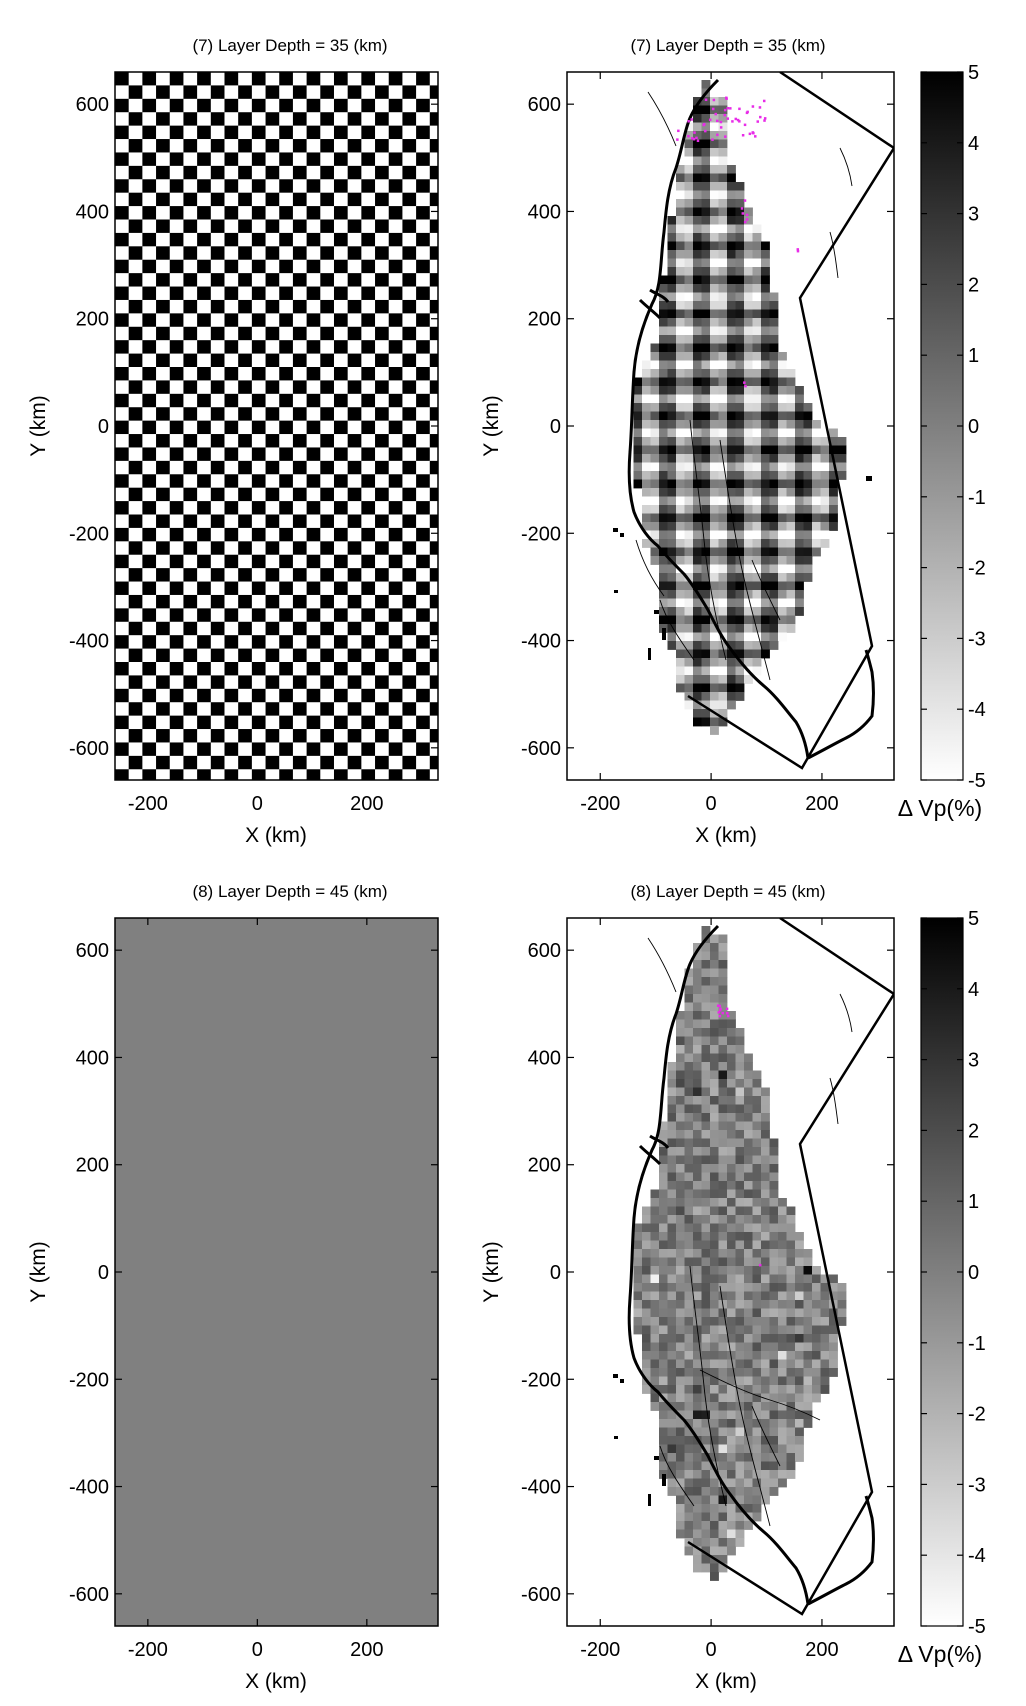 This screenshot has height=1706, width=1026. What do you see at coordinates (744, 386) in the screenshot?
I see `fault-lines` at bounding box center [744, 386].